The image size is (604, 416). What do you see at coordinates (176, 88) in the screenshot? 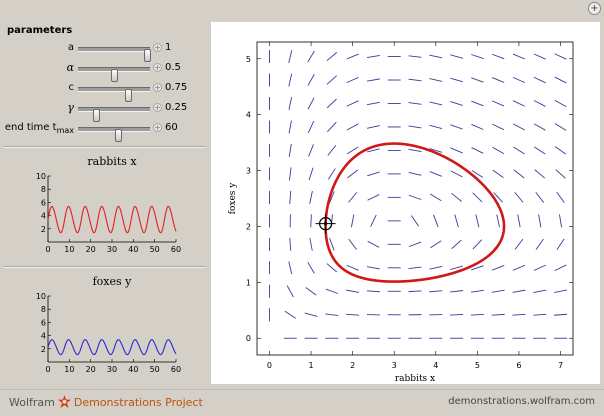
I see `param-value-c: 0.75` at bounding box center [176, 88].